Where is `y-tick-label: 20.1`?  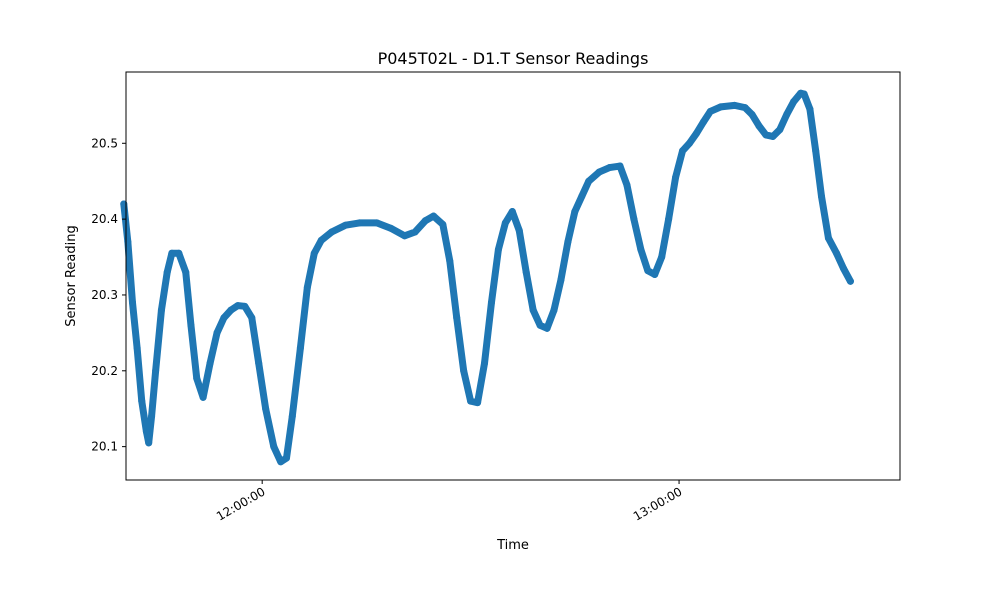 y-tick-label: 20.1 is located at coordinates (104, 447).